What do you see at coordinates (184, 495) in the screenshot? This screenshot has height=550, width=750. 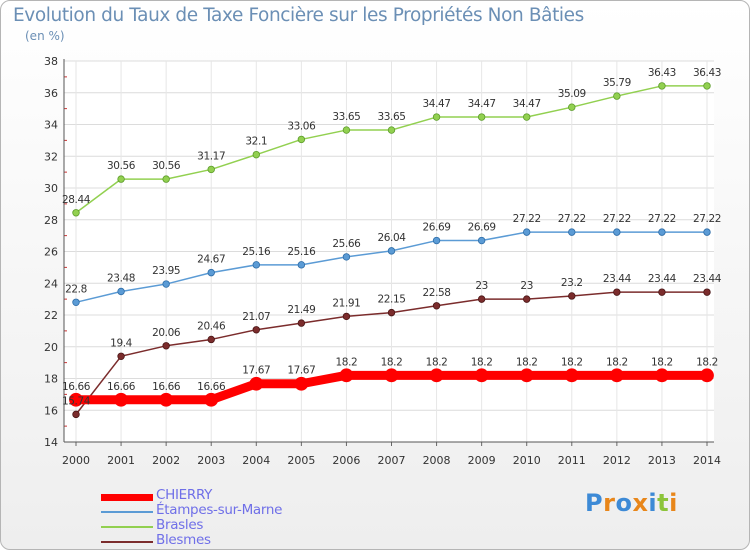 I see `legend-label: CHIERRY` at bounding box center [184, 495].